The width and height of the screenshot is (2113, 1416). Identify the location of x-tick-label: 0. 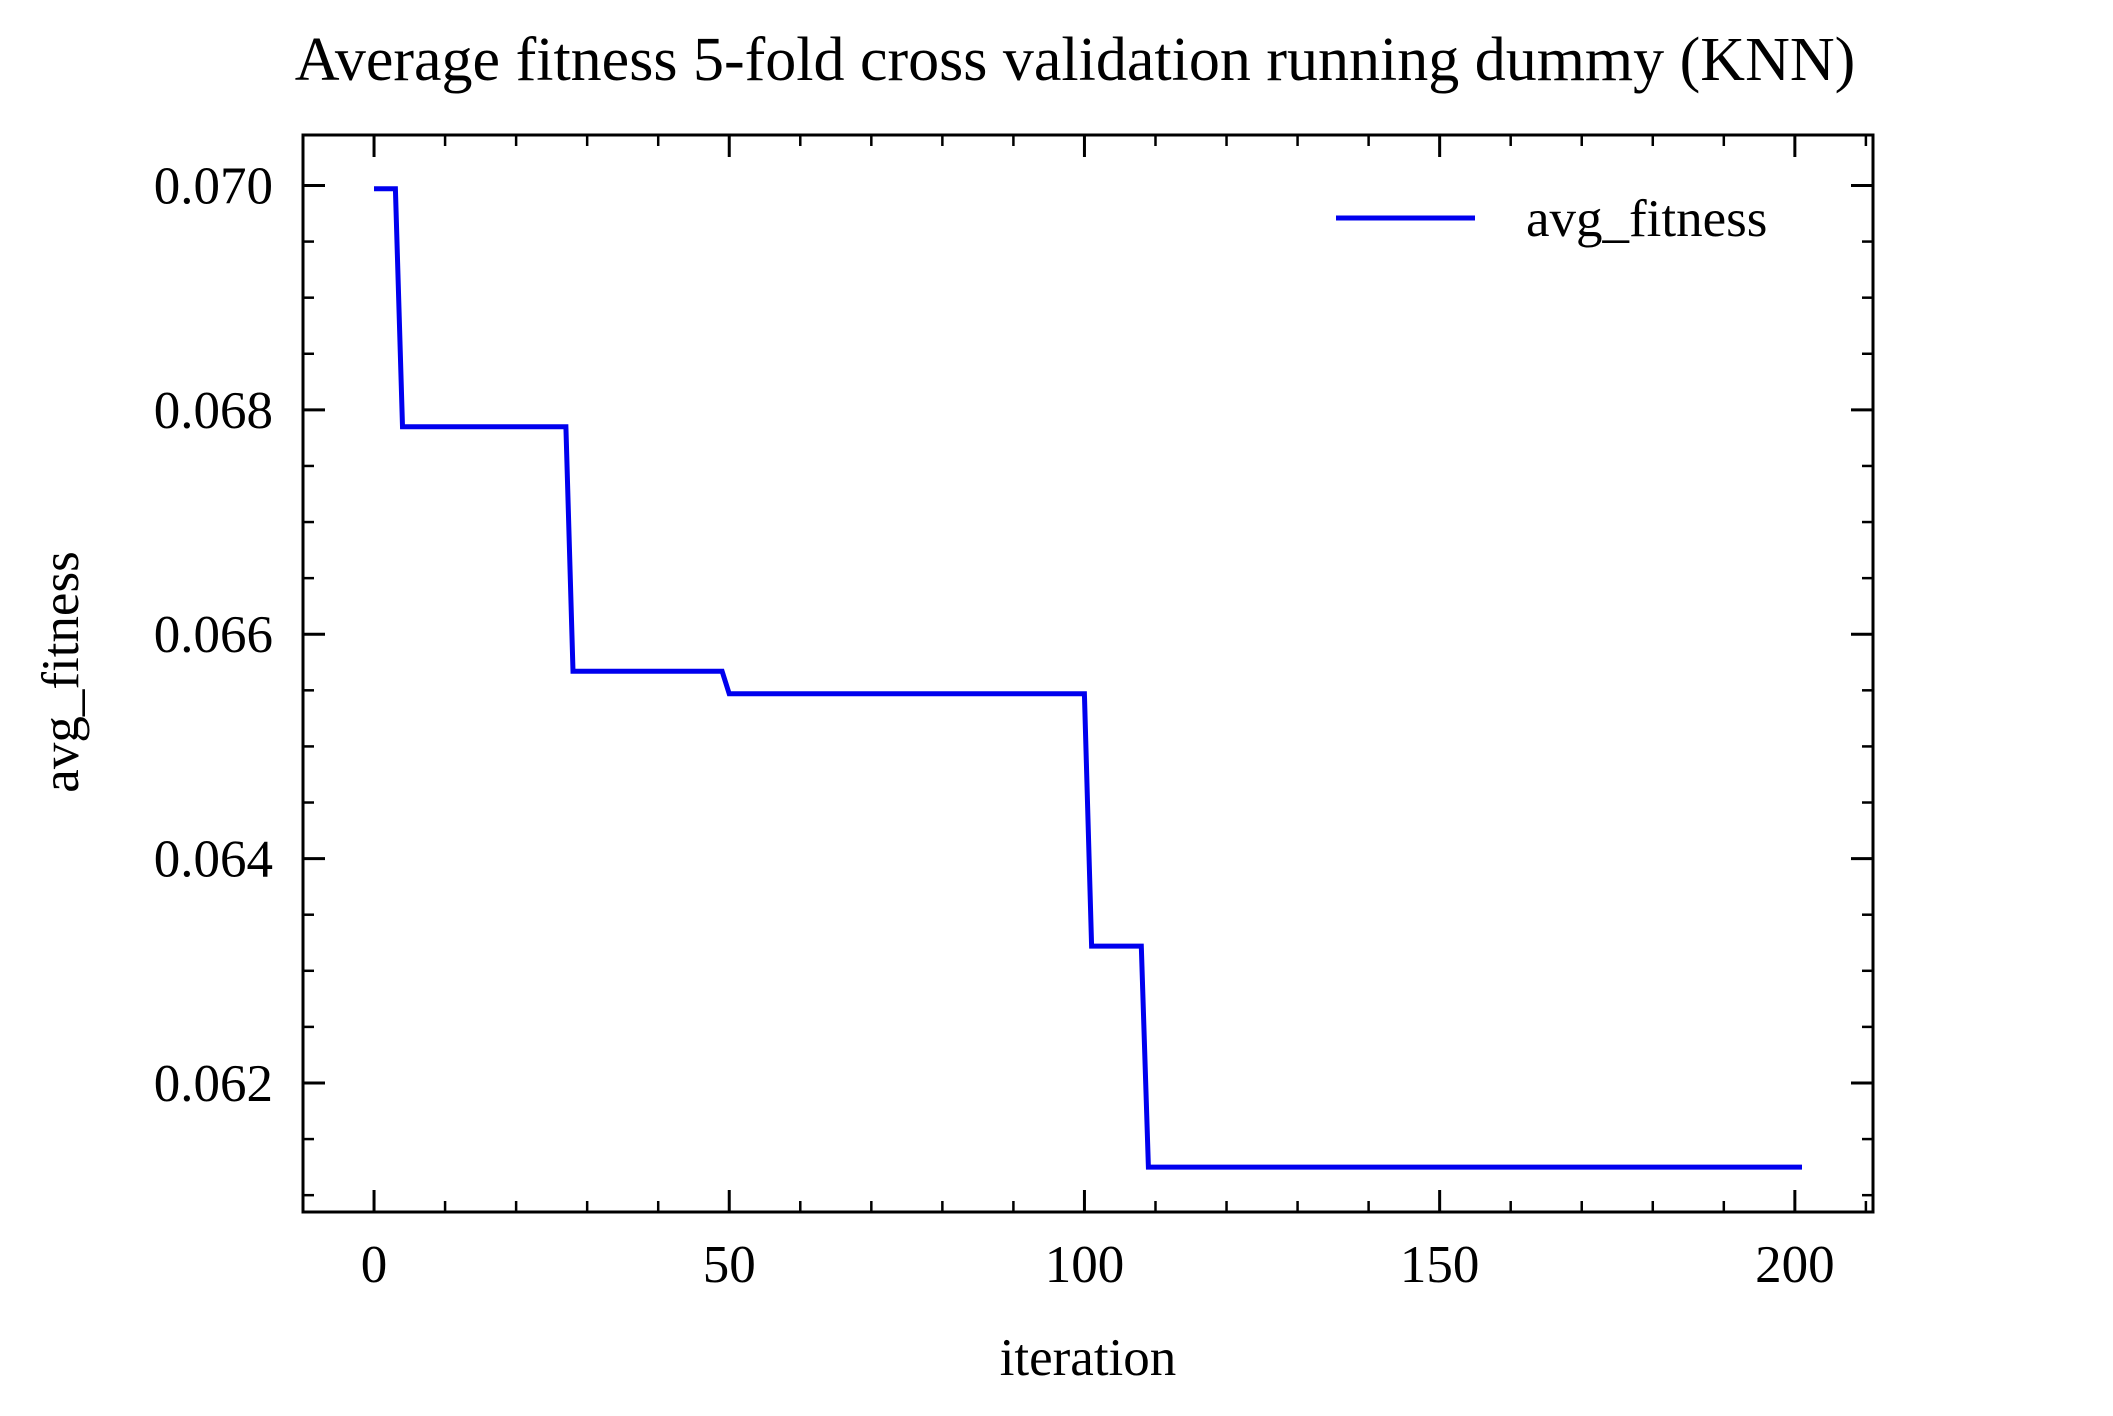
(374, 1265).